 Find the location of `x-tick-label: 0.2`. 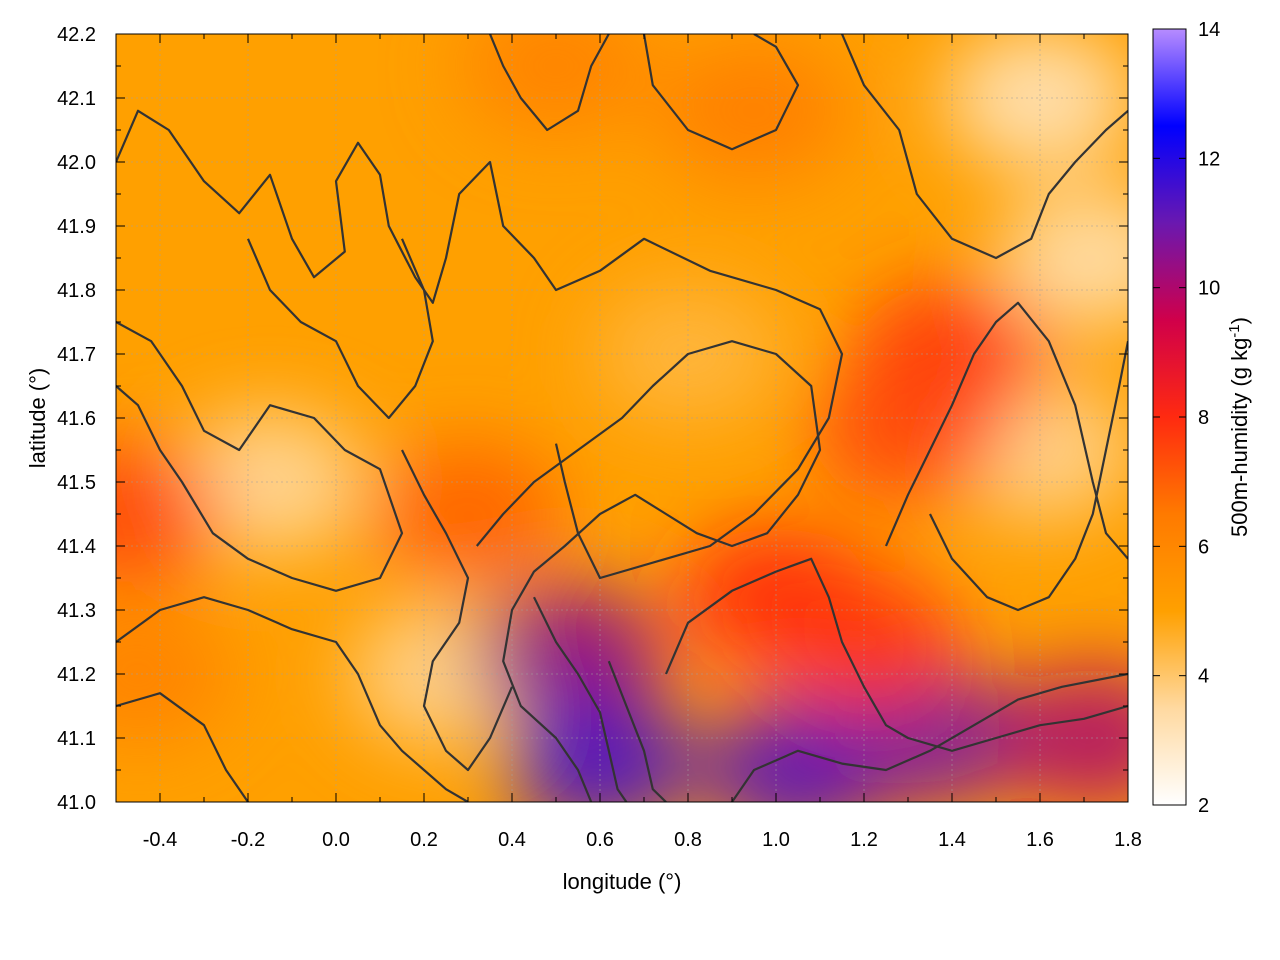

x-tick-label: 0.2 is located at coordinates (424, 840).